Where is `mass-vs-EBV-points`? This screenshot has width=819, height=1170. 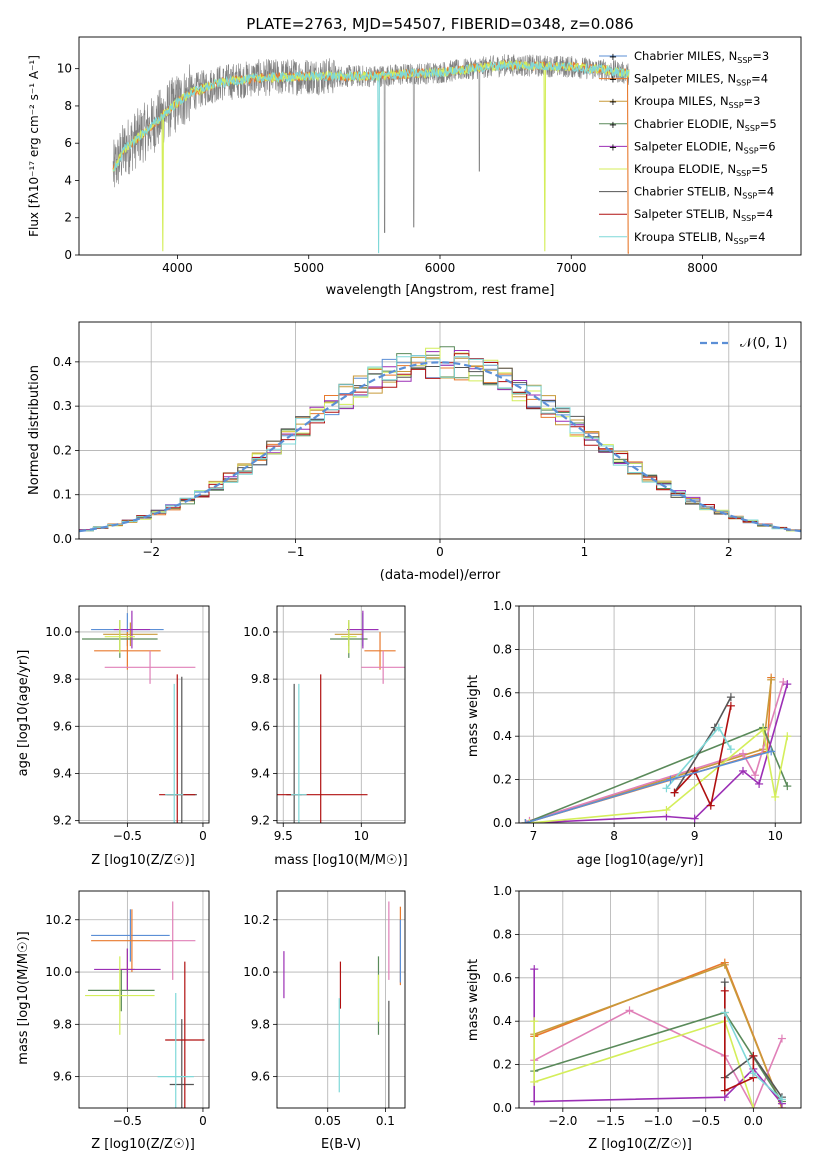
mass-vs-EBV-points is located at coordinates (342, 1004).